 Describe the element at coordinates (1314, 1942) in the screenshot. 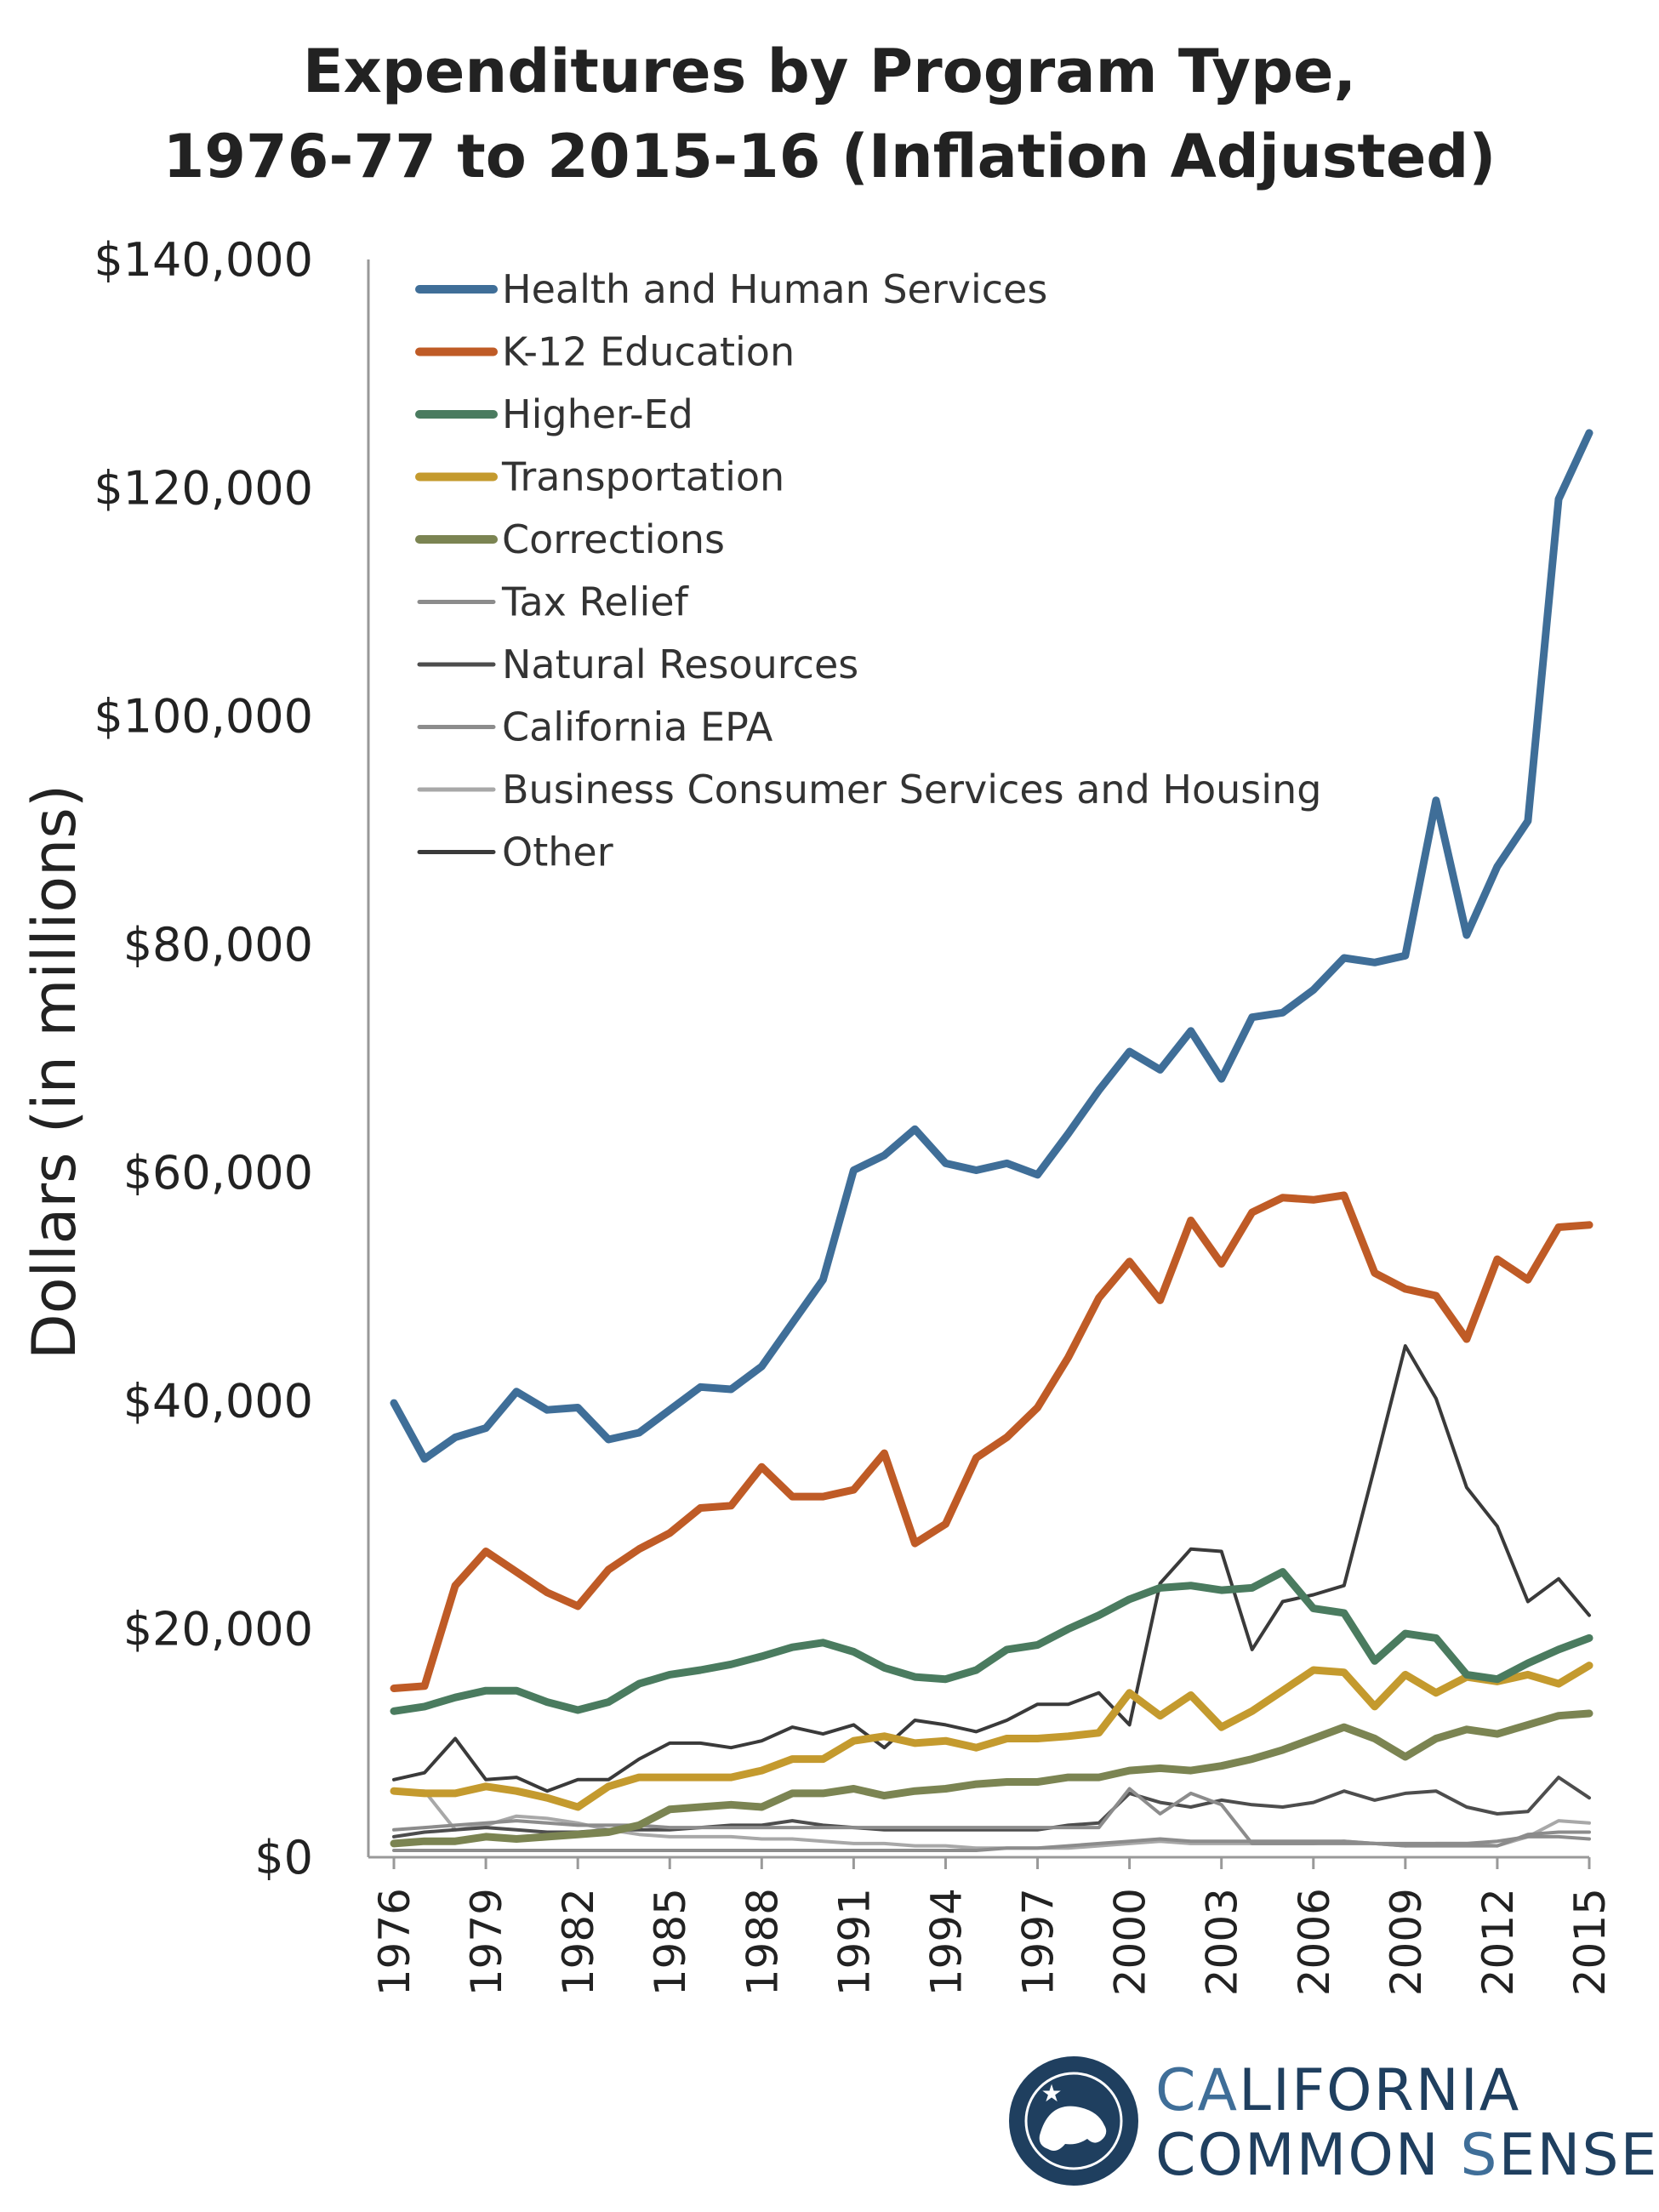

I see `x-tick-label: 2006` at that location.